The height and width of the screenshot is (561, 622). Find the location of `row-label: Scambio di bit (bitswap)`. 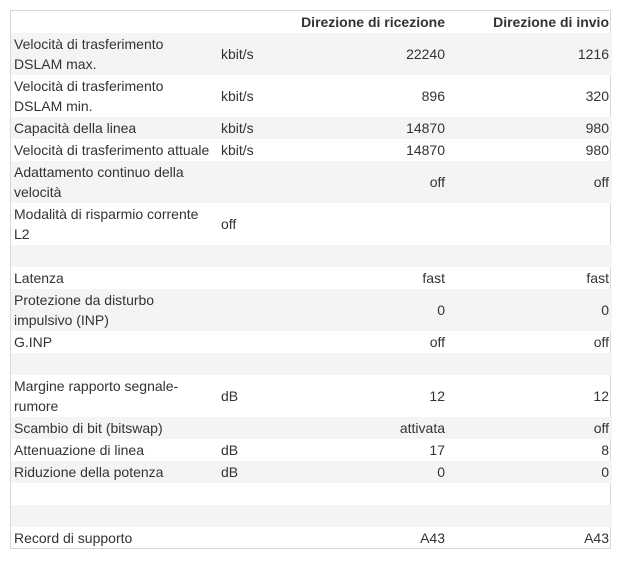

row-label: Scambio di bit (bitswap) is located at coordinates (114, 428).